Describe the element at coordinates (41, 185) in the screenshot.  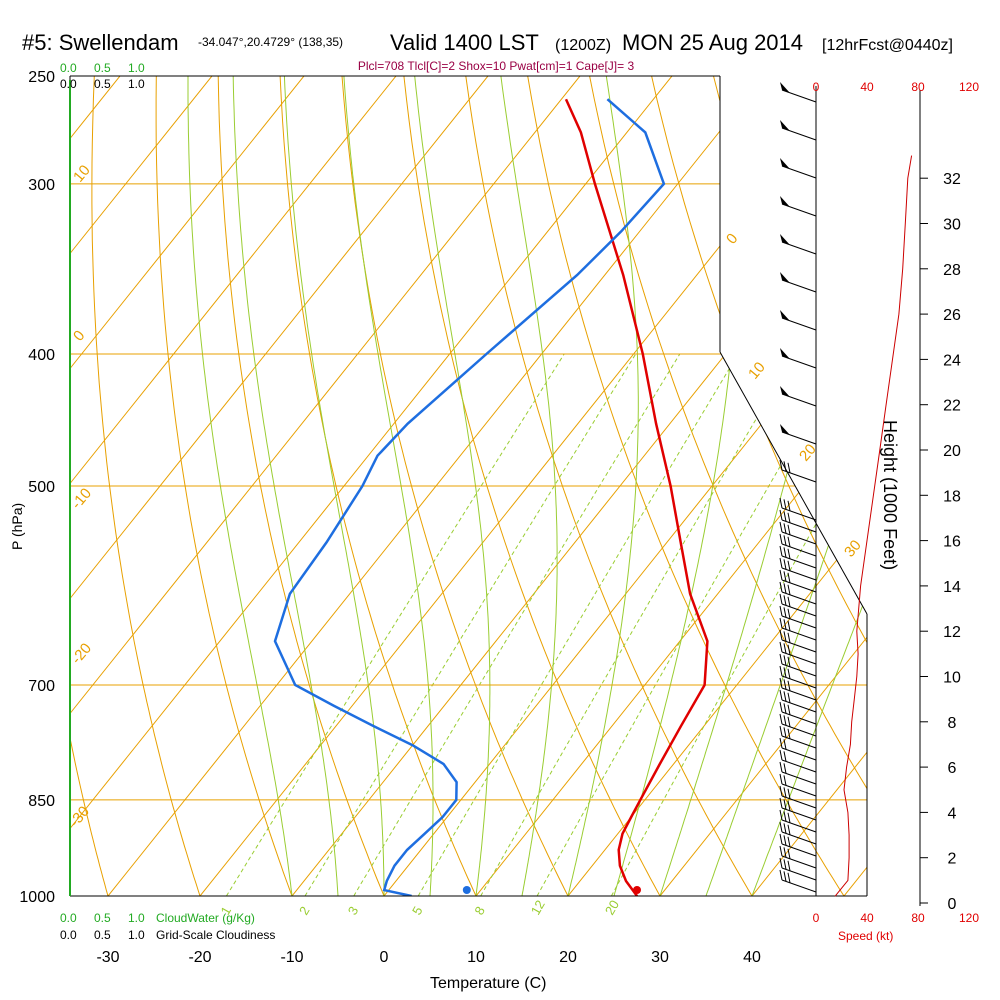
I see `pressure-tick-label: 300` at that location.